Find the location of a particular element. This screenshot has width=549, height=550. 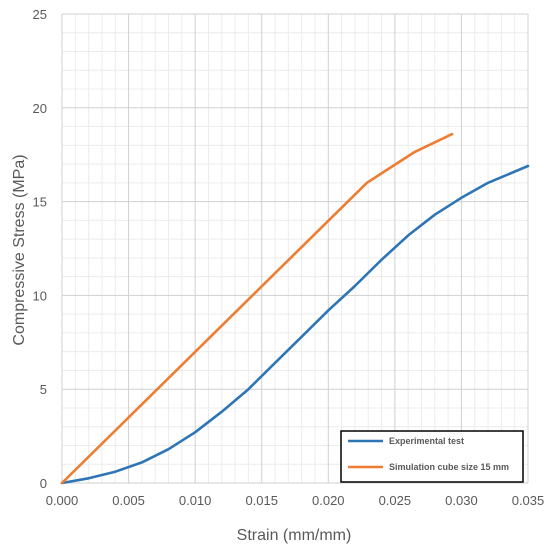

x-tick-labels: 0.000 0.005 0.010 0.015 0.020 0.025 0.030 0.035 is located at coordinates (295, 500).